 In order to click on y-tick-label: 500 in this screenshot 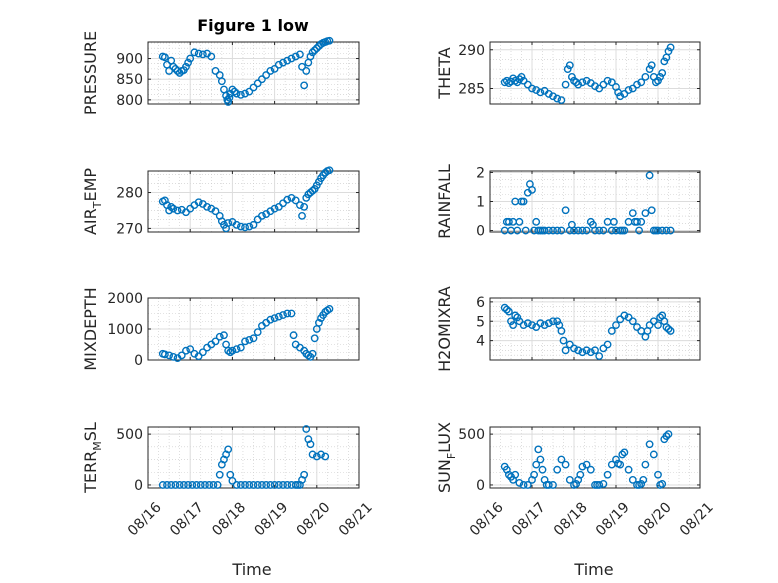, I will do `click(471, 435)`.